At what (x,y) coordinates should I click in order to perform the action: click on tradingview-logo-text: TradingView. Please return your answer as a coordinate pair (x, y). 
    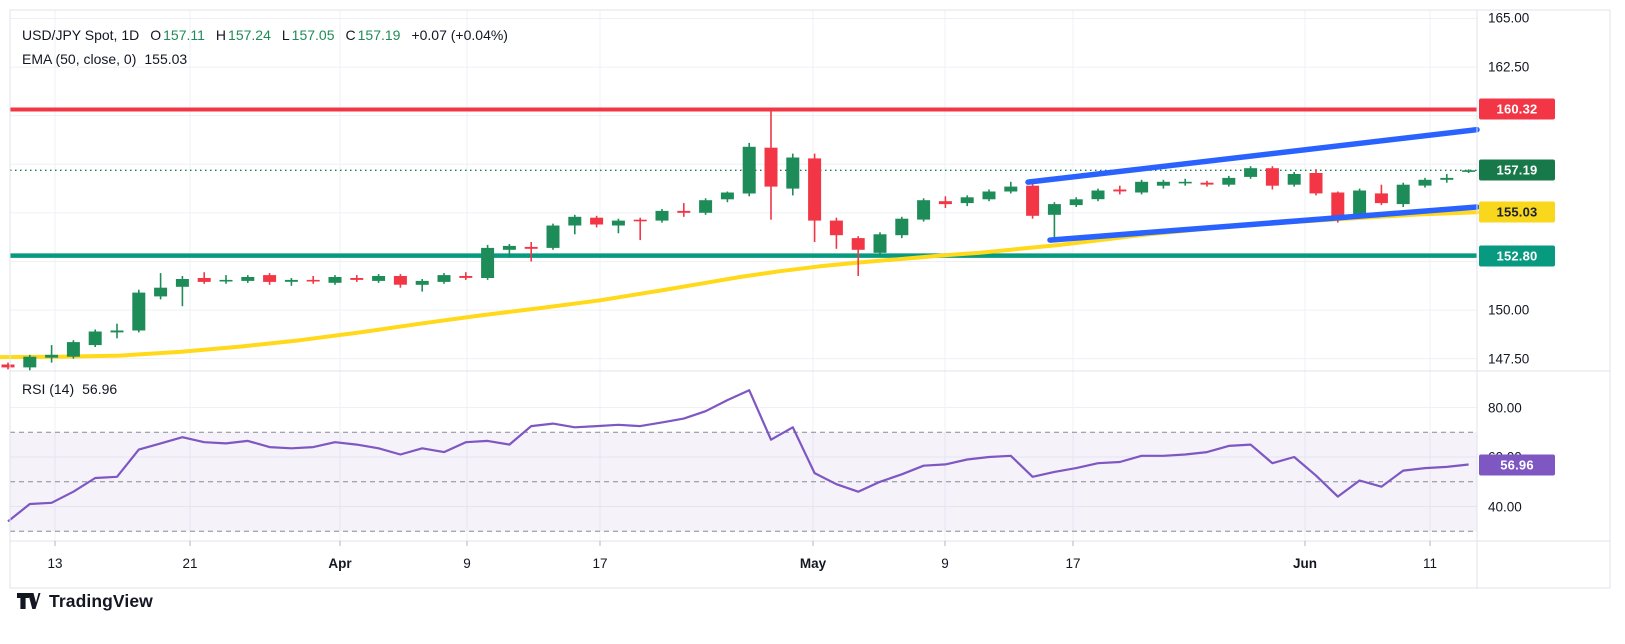
    Looking at the image, I should click on (101, 600).